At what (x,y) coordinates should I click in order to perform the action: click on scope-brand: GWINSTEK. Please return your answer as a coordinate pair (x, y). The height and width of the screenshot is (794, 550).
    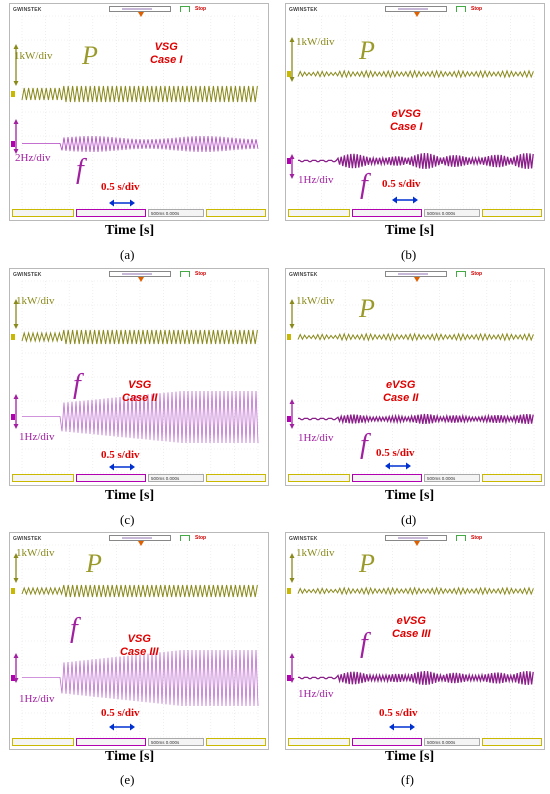
    Looking at the image, I should click on (303, 10).